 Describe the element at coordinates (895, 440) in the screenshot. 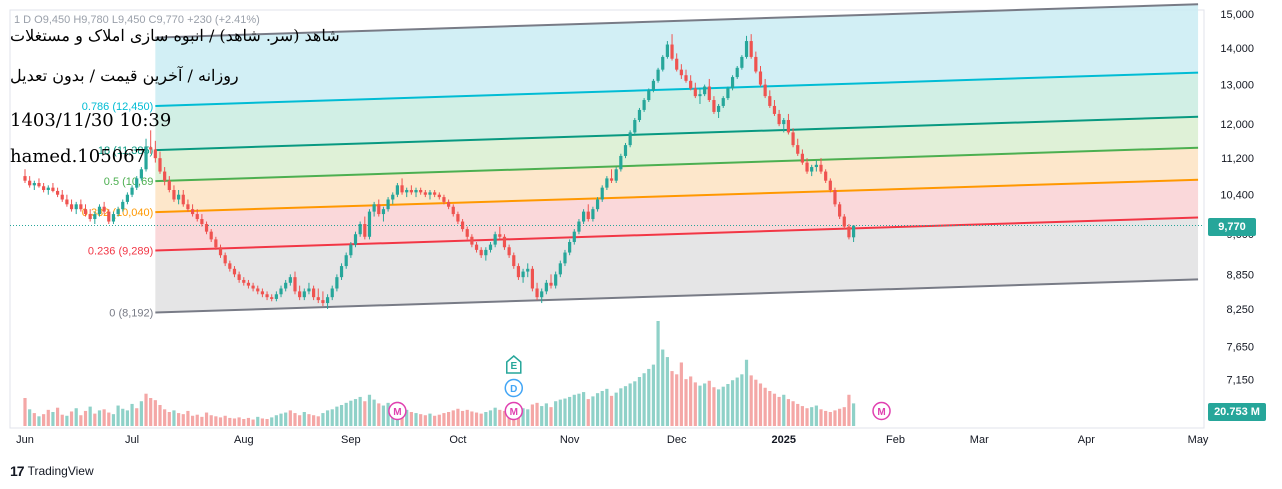

I see `time-tick-label: Feb` at that location.